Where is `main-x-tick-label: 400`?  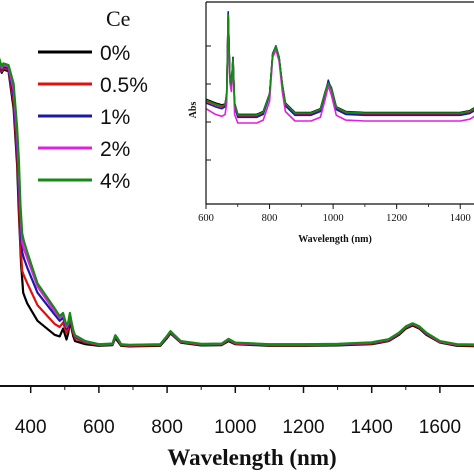
main-x-tick-label: 400 is located at coordinates (31, 427).